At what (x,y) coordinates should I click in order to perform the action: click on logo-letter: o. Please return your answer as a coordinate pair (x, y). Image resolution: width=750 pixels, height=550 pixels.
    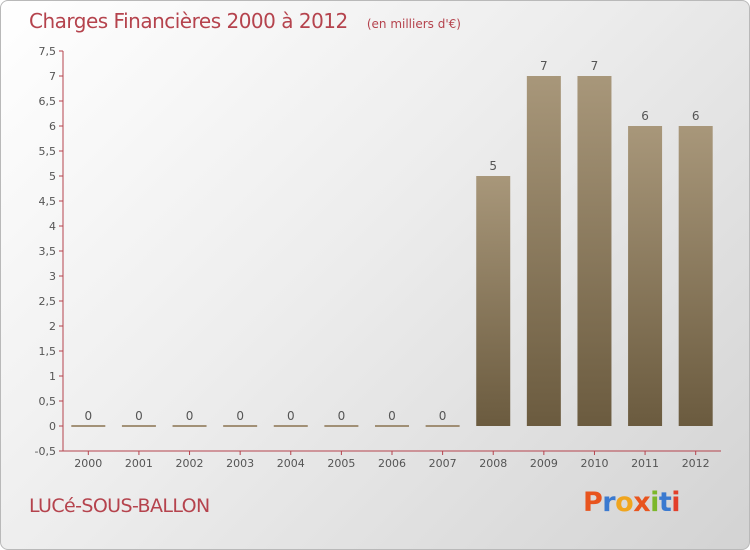
    Looking at the image, I should click on (624, 502).